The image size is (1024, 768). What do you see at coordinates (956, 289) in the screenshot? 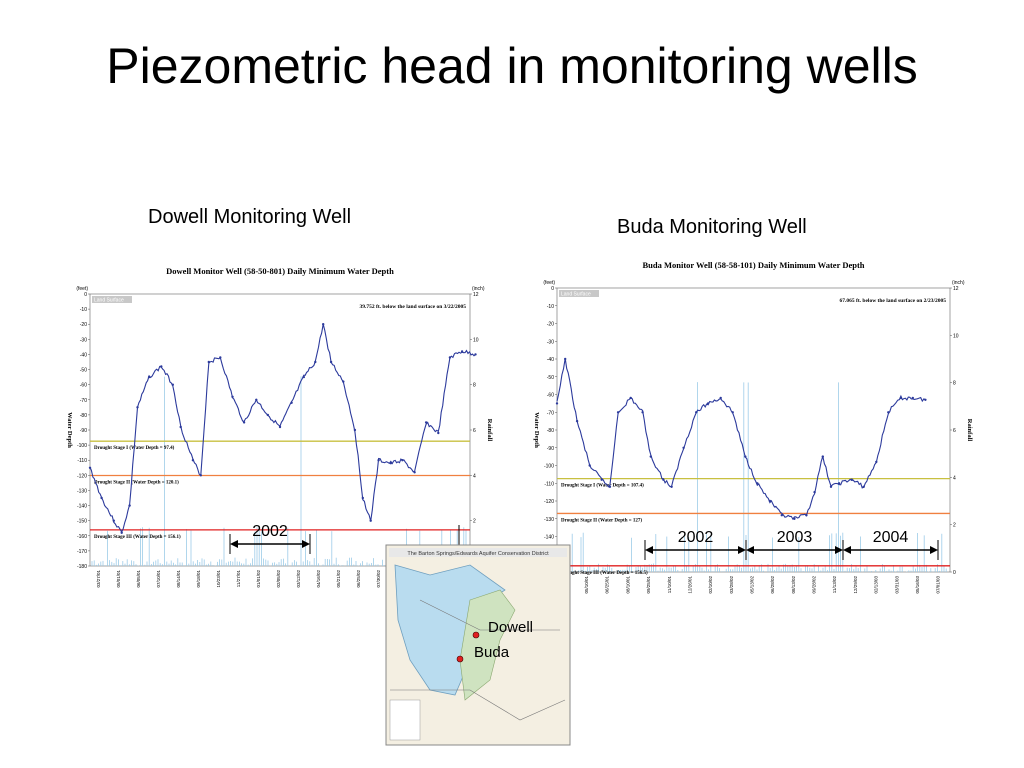
I see `y2tick-label-1-6: 12` at bounding box center [956, 289].